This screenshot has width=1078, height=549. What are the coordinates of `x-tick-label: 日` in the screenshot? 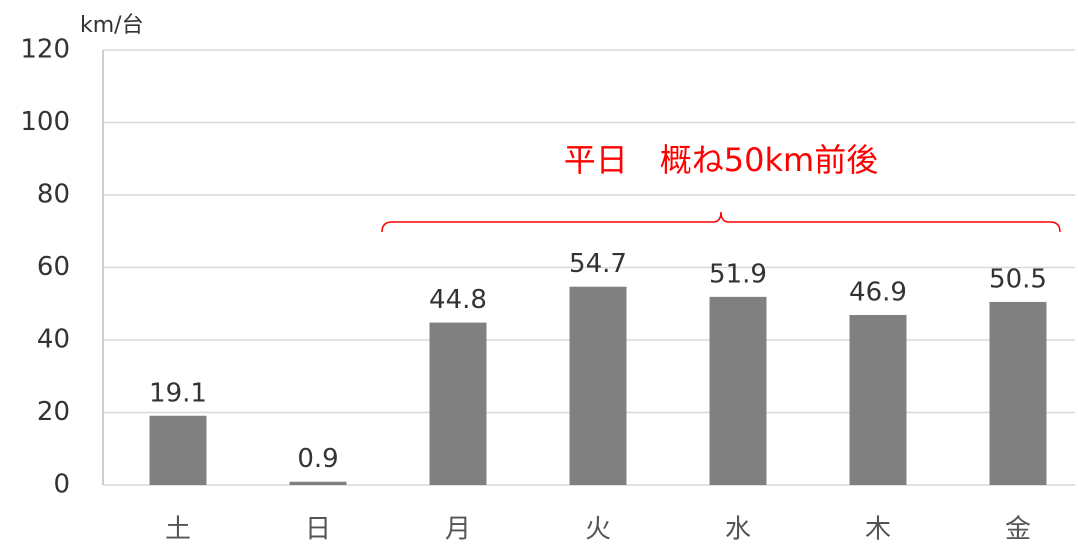 It's located at (318, 530).